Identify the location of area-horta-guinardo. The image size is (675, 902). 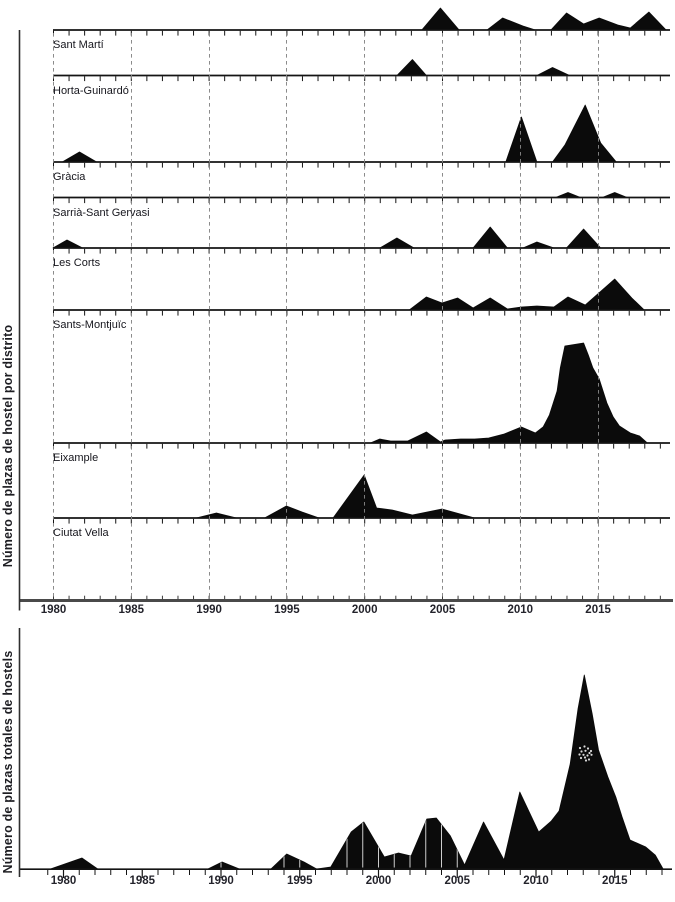
(483, 67).